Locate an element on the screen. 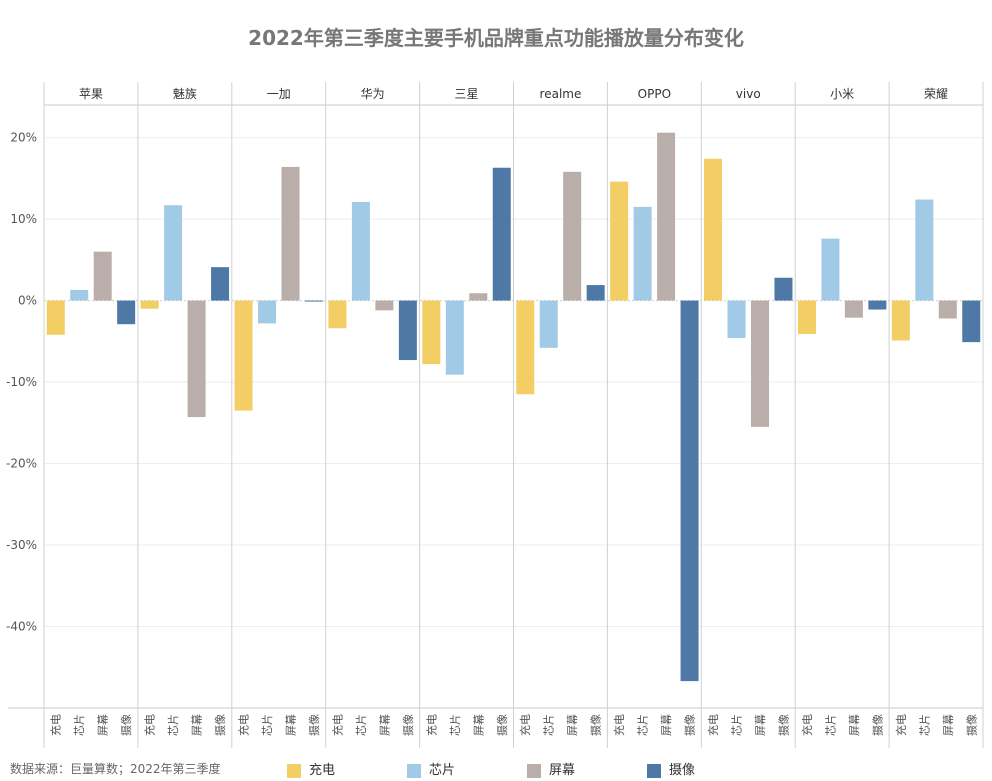 This screenshot has height=781, width=992. panel-header: 魅族 is located at coordinates (185, 93).